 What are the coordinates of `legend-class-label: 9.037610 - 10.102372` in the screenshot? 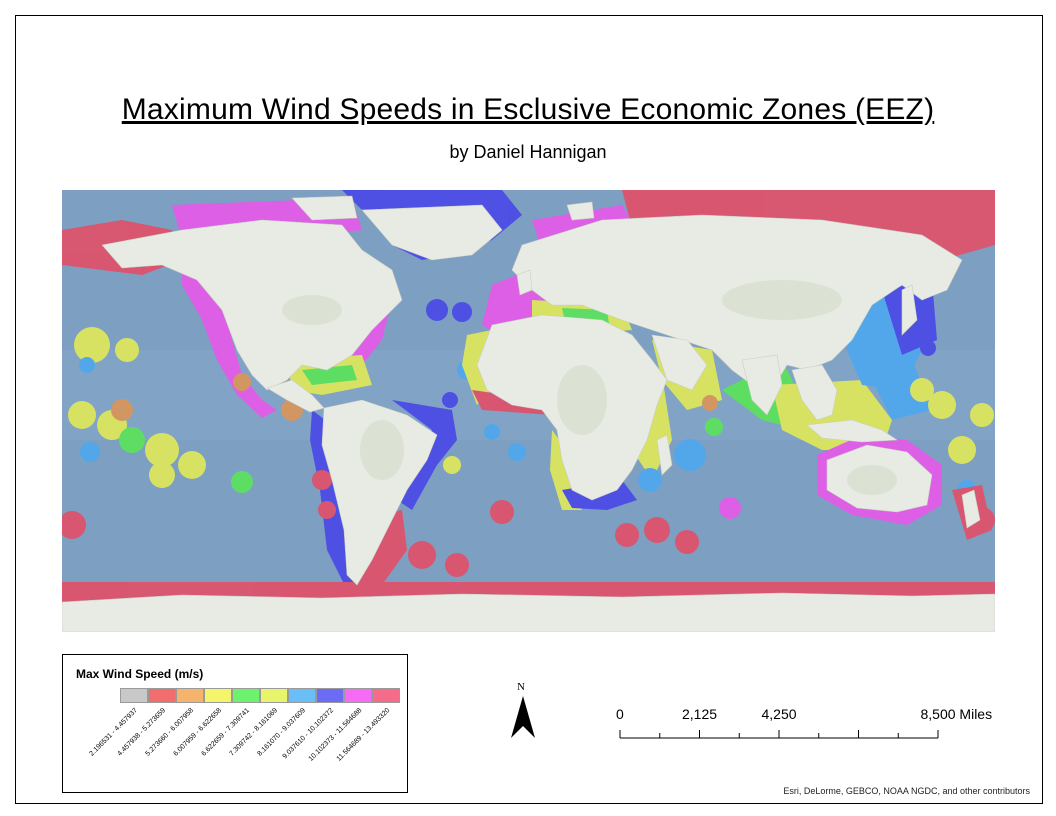 It's located at (308, 734).